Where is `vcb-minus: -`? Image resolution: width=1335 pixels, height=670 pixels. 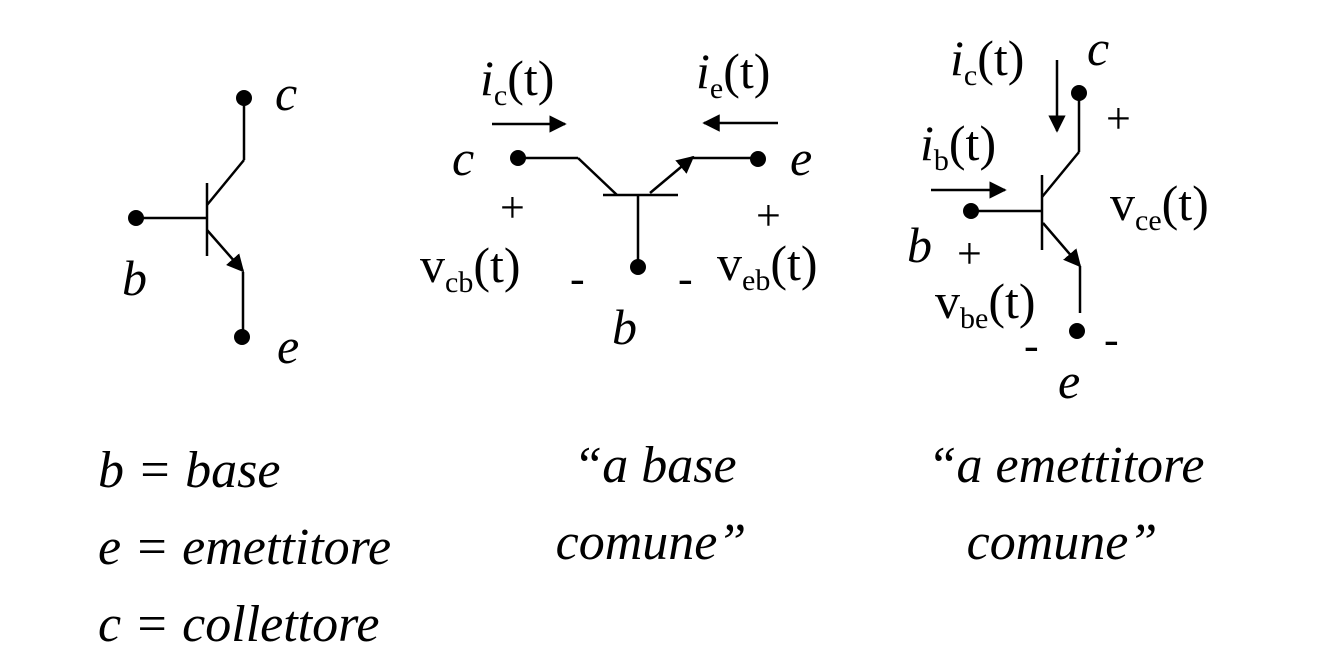 vcb-minus: - is located at coordinates (577, 278).